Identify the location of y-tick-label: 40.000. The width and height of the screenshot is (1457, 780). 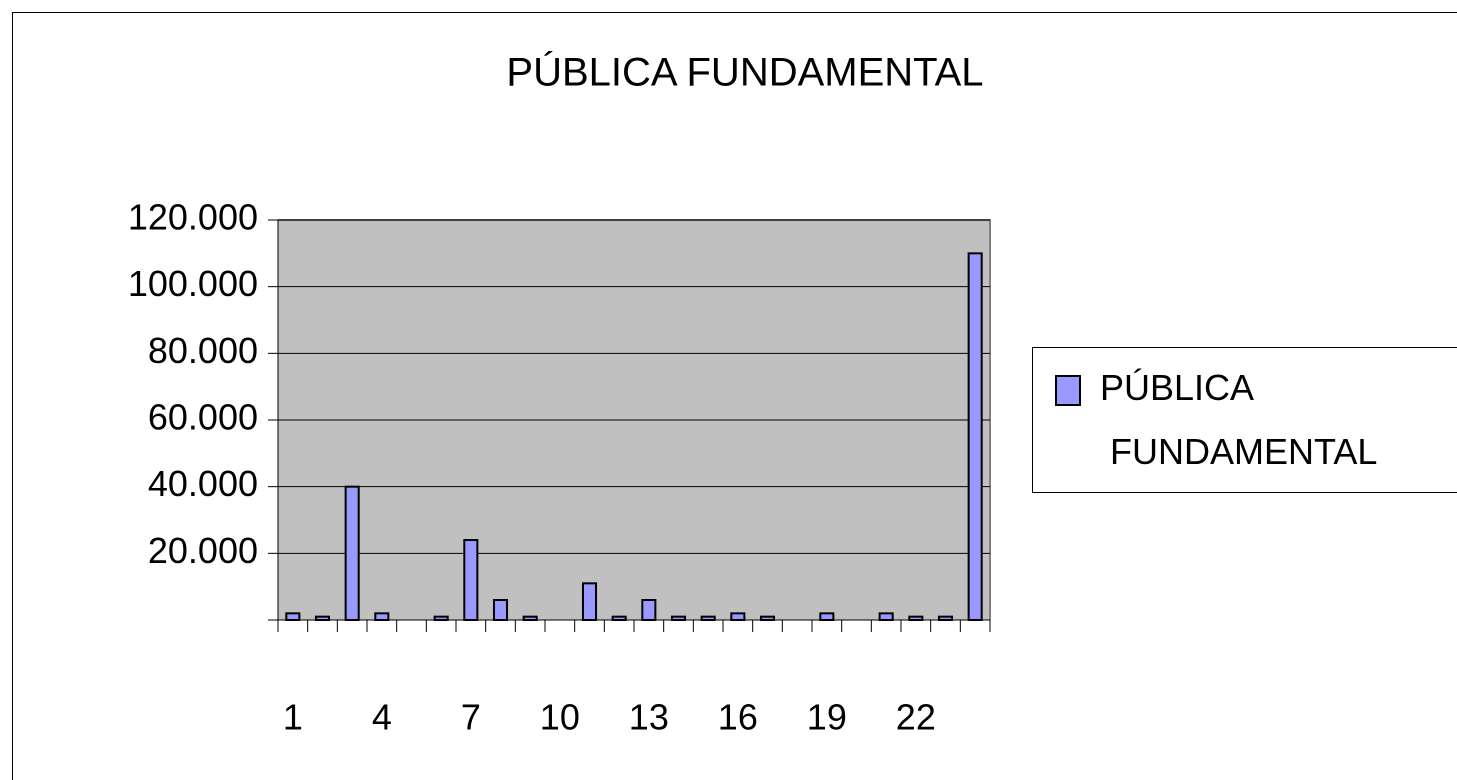
(203, 483).